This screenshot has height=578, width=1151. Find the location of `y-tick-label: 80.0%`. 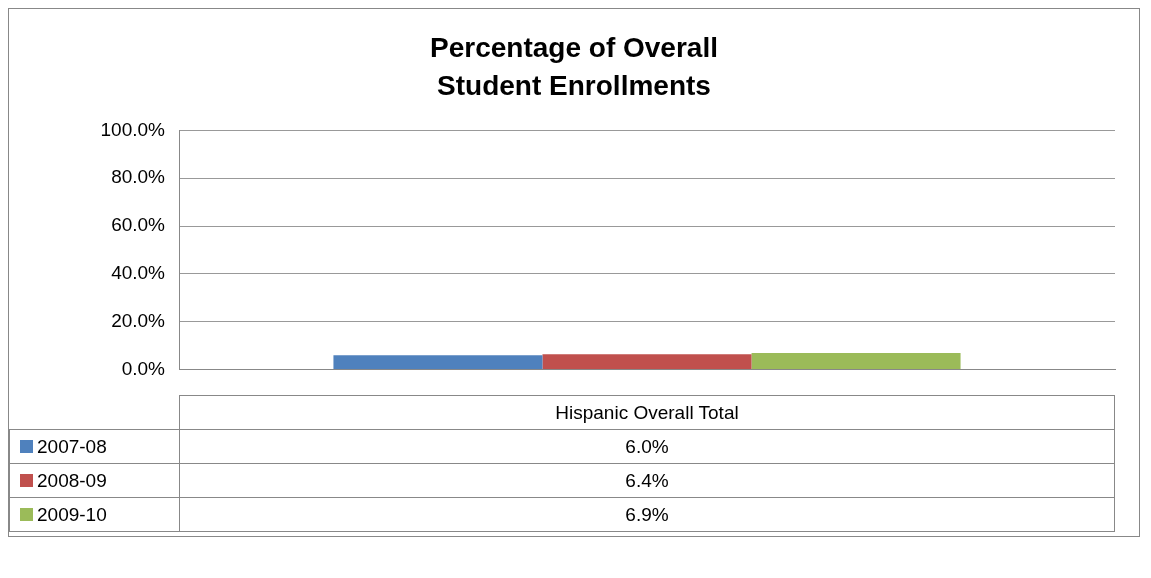

y-tick-label: 80.0% is located at coordinates (138, 177).